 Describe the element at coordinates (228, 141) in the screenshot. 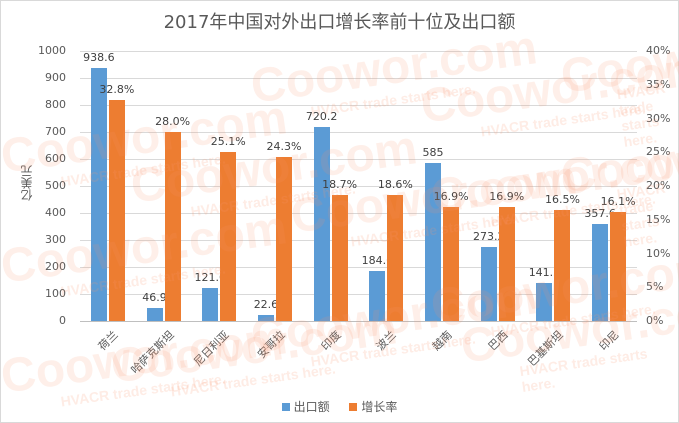

I see `data-label-growth: 25.1%` at that location.